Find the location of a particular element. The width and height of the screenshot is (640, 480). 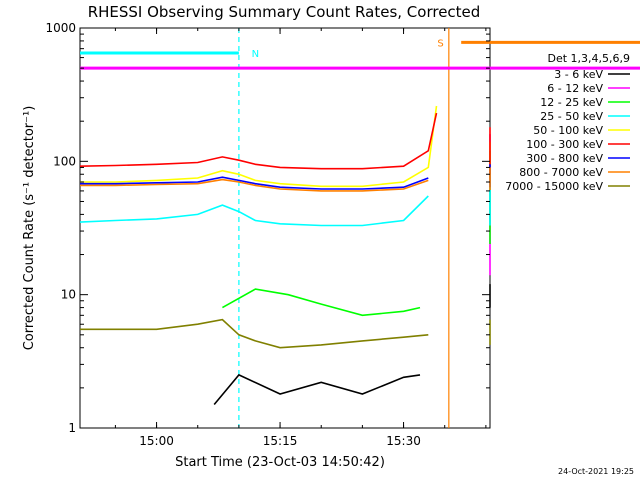

x-tick-label-2: 15:30 is located at coordinates (403, 441).